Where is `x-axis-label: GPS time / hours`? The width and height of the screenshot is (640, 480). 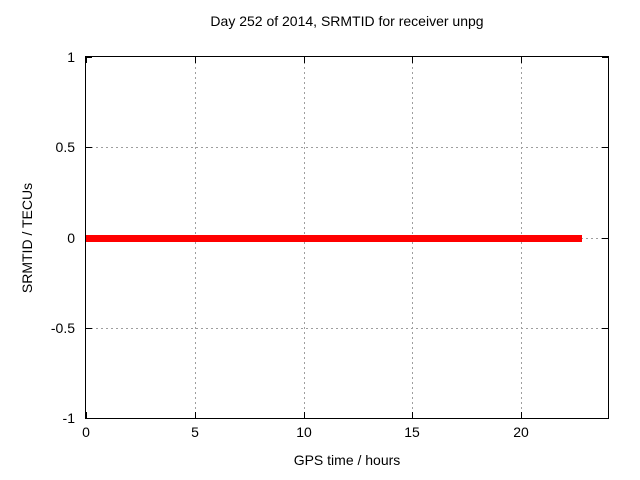 x-axis-label: GPS time / hours is located at coordinates (347, 460).